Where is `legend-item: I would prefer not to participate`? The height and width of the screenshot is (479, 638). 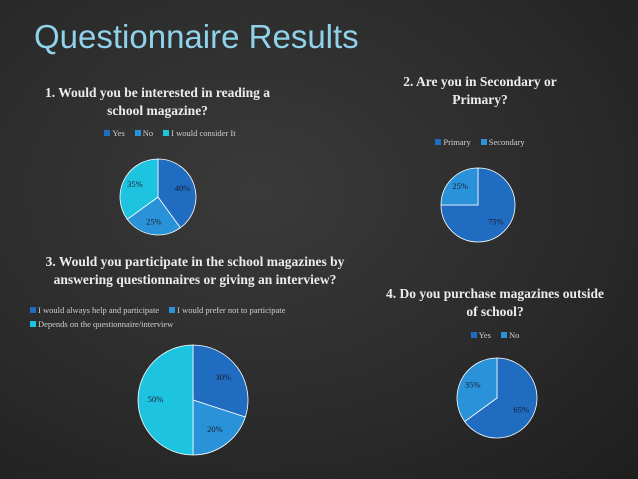
legend-item: I would prefer not to participate is located at coordinates (227, 310).